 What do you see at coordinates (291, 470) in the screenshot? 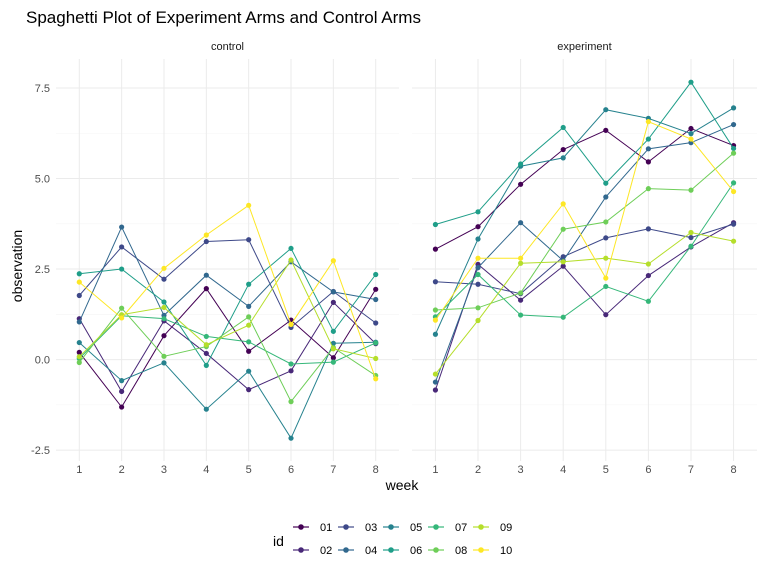
I see `x-tick-label: 6` at bounding box center [291, 470].